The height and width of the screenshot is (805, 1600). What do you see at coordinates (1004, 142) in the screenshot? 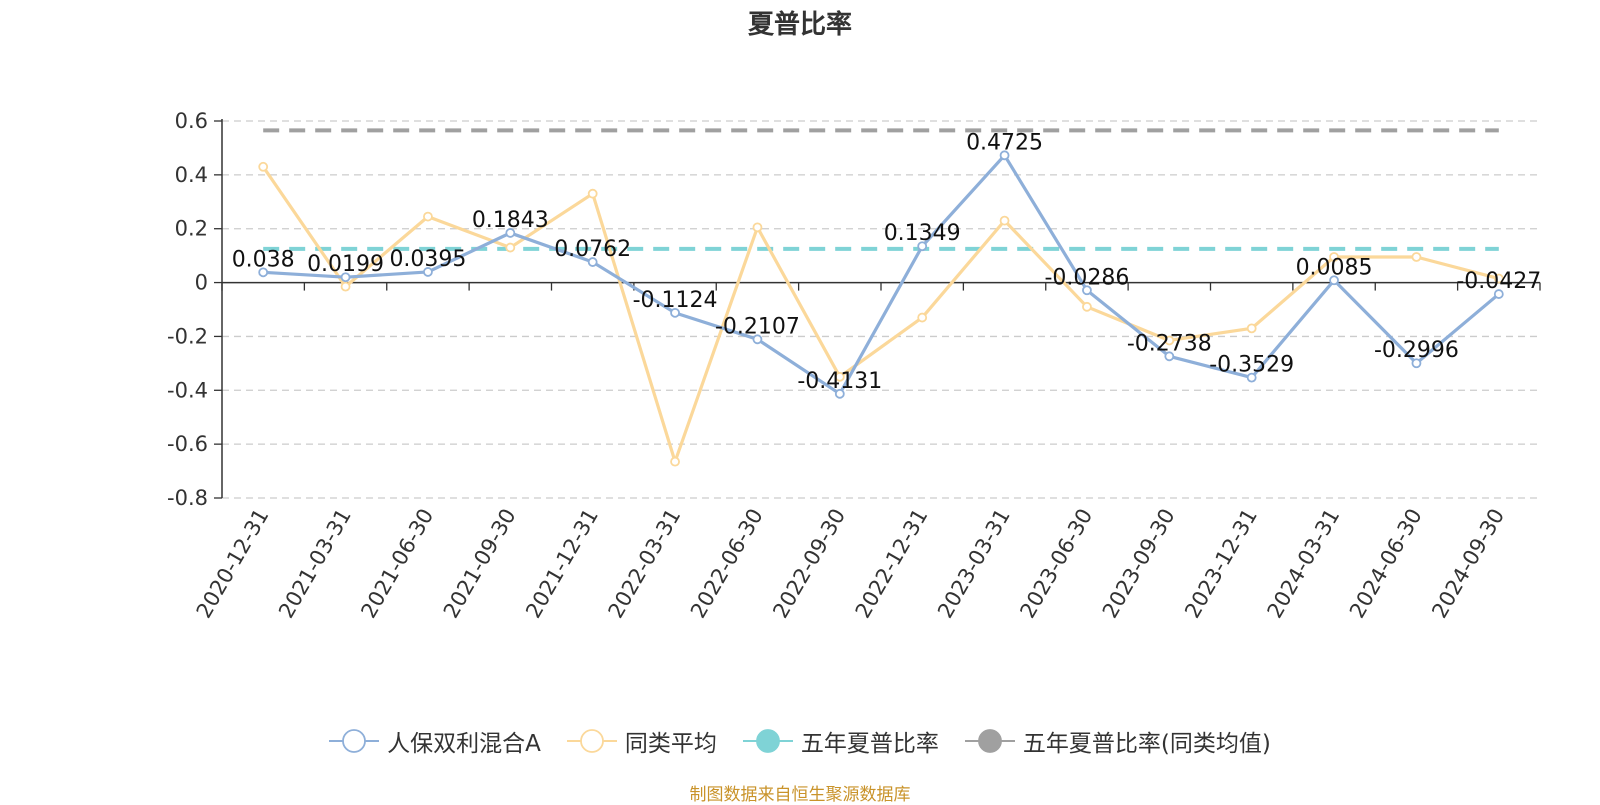
I see `data-label: 0.4725` at bounding box center [1004, 142].